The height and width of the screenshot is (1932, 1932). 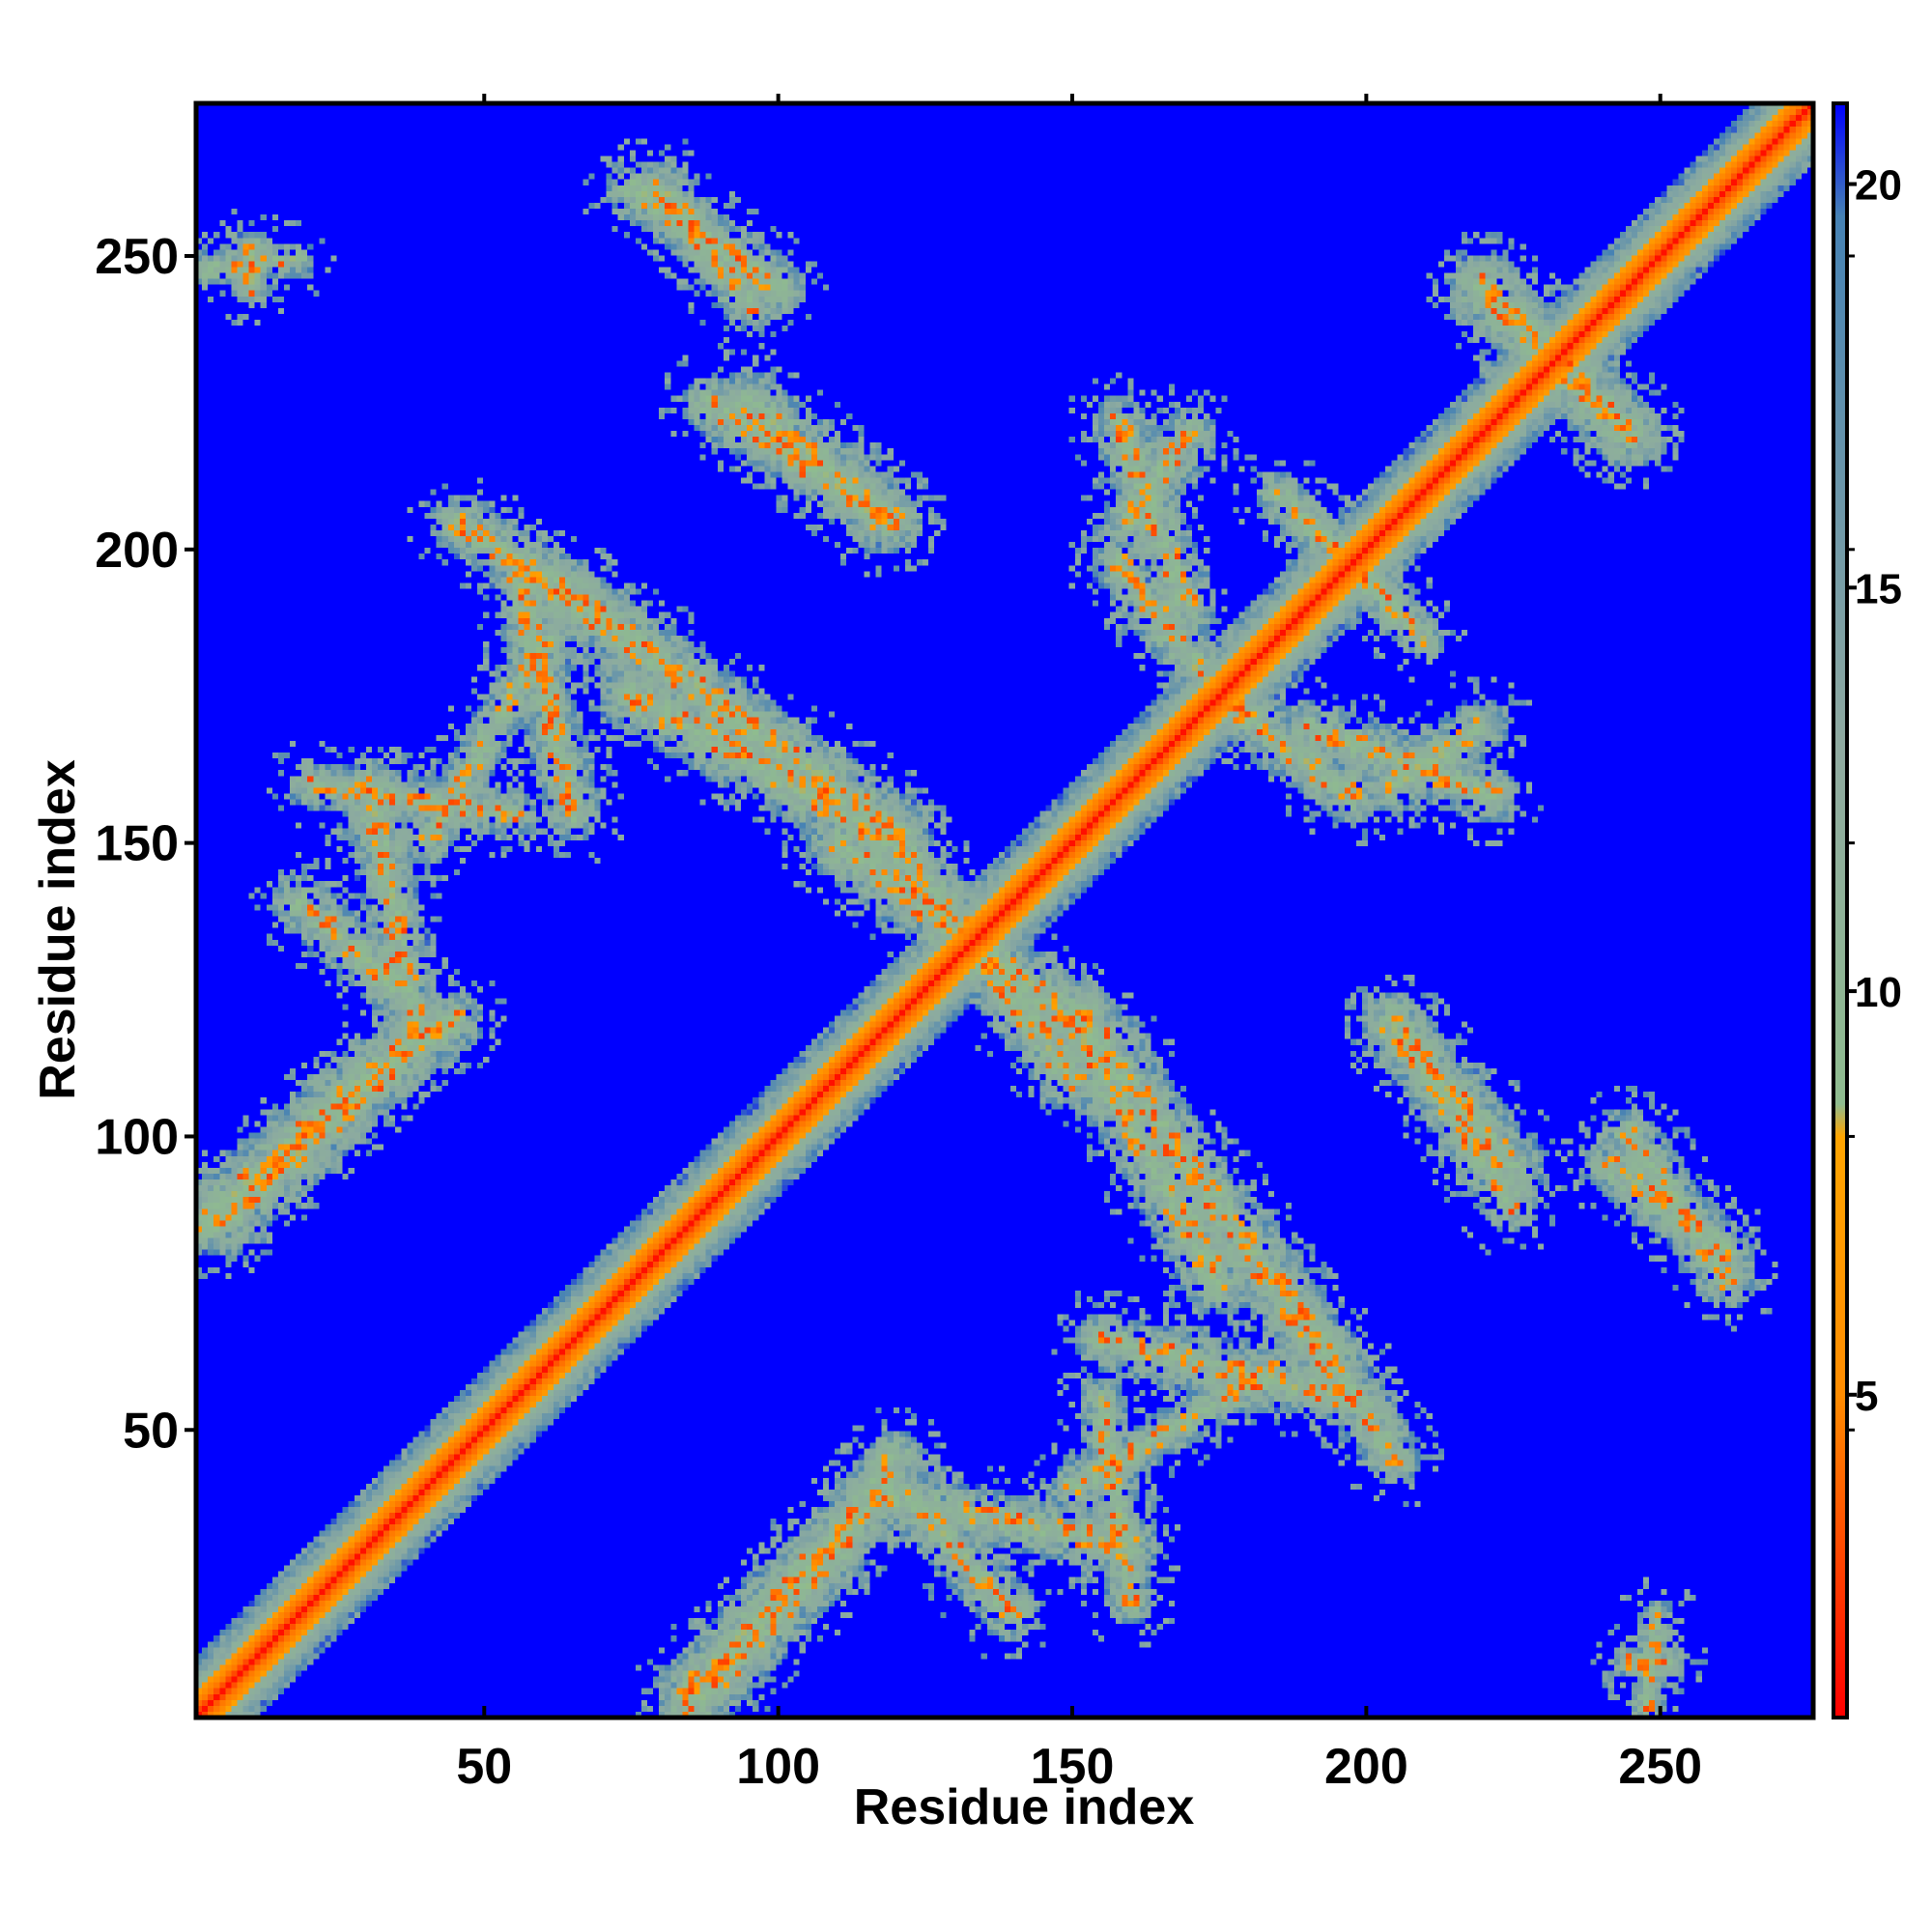 What do you see at coordinates (137, 844) in the screenshot?
I see `y-tick-label: 150` at bounding box center [137, 844].